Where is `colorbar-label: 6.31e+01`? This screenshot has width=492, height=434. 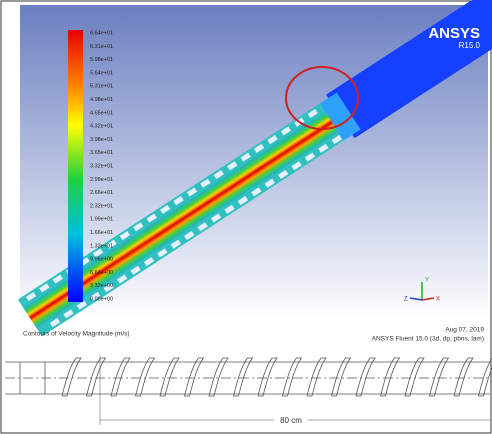 colorbar-label: 6.31e+01 is located at coordinates (101, 47).